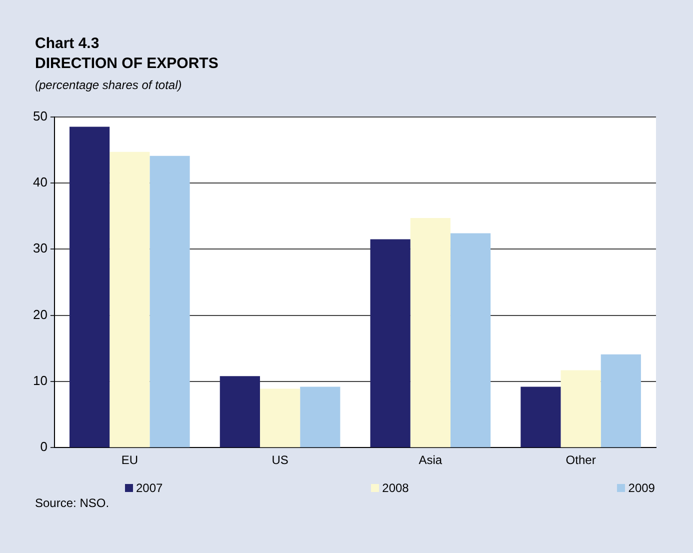 The height and width of the screenshot is (553, 693). I want to click on y-tick-label: 0, so click(44, 446).